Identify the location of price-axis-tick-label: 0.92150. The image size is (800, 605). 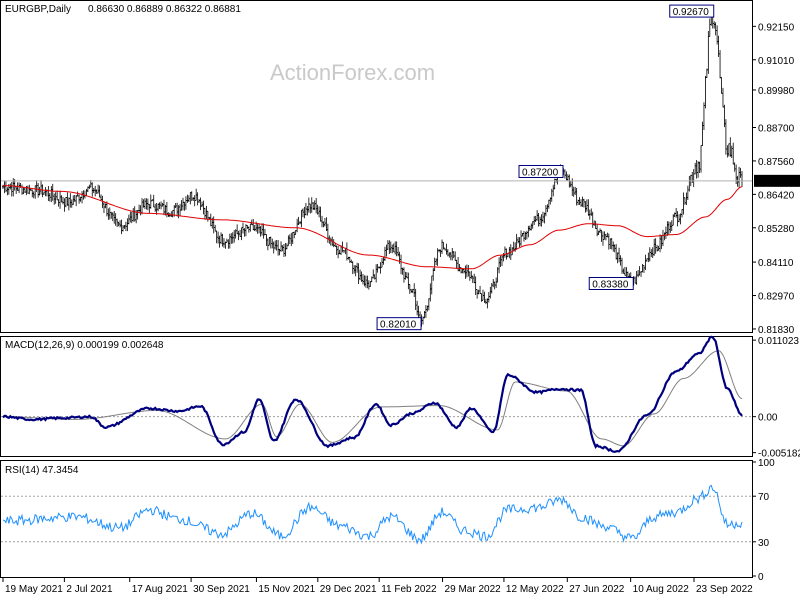
(776, 27).